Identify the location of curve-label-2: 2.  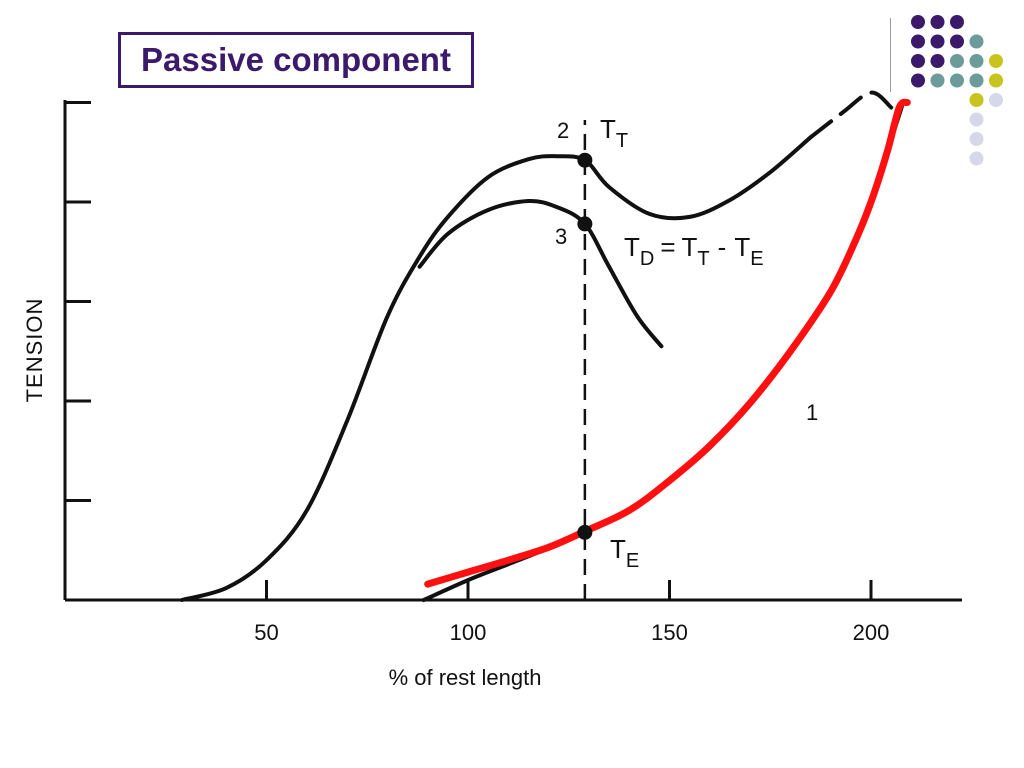
(563, 130).